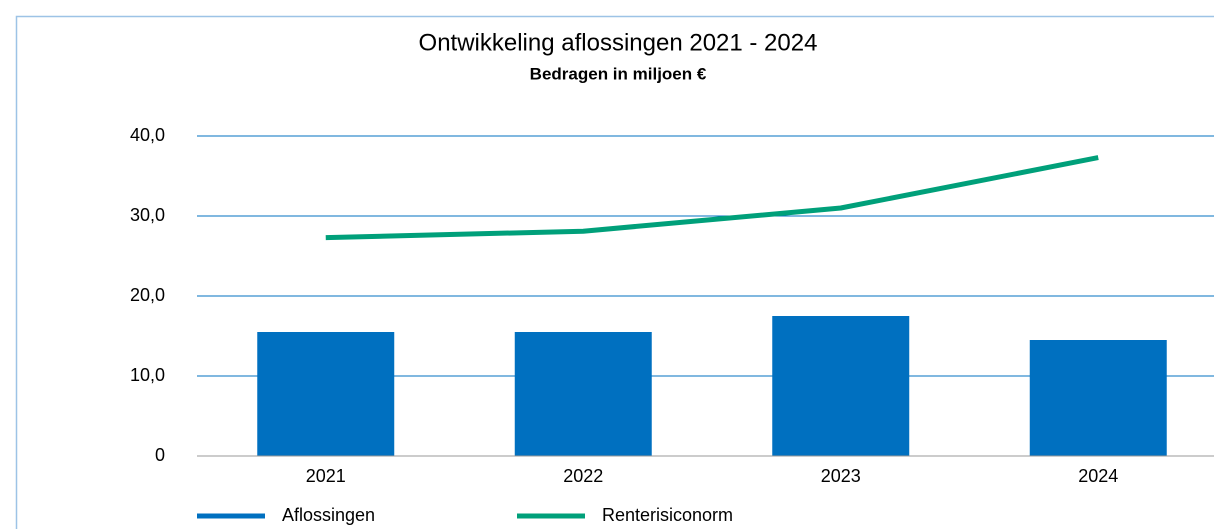 This screenshot has height=529, width=1214. I want to click on y-tick-label: 40,0, so click(147, 135).